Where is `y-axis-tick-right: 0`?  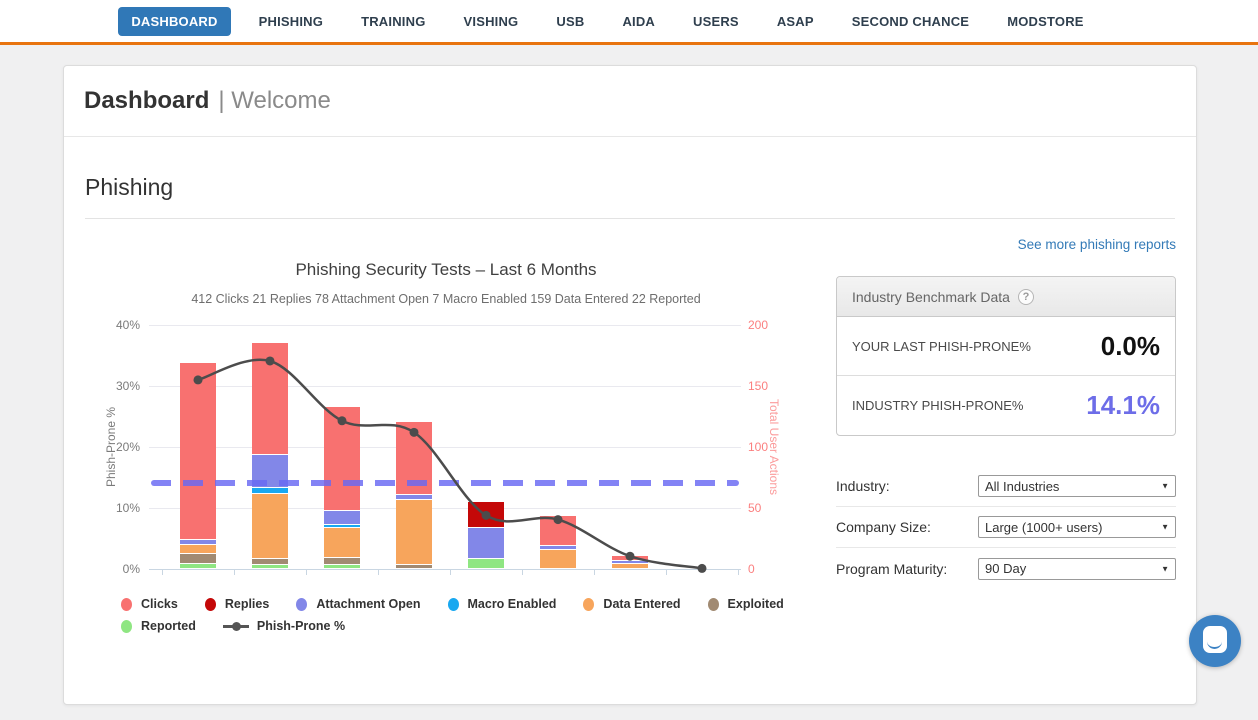
y-axis-tick-right: 0 is located at coordinates (751, 569).